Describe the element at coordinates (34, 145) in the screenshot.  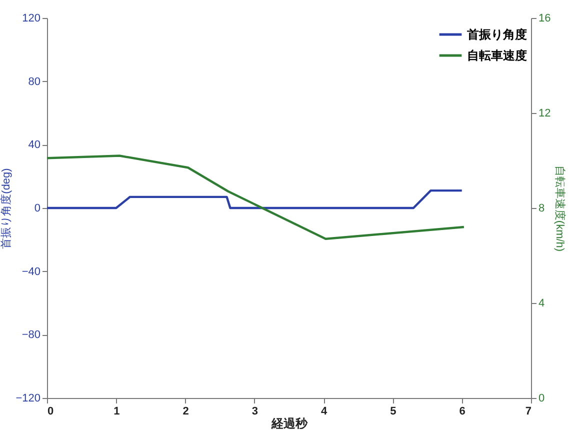
I see `y-tick-label: 40` at that location.